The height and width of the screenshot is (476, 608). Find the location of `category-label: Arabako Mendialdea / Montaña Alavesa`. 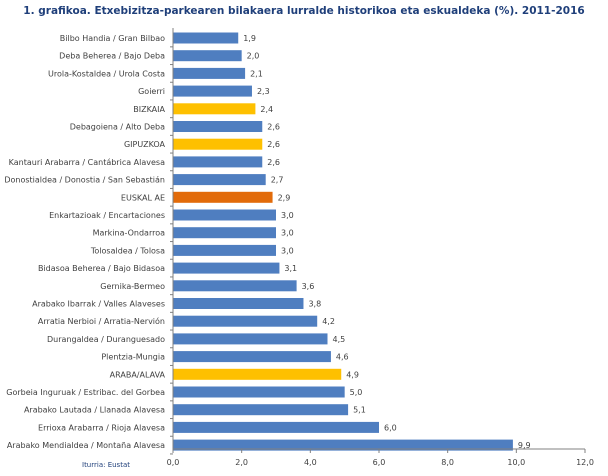

category-label: Arabako Mendialdea / Montaña Alavesa is located at coordinates (86, 445).